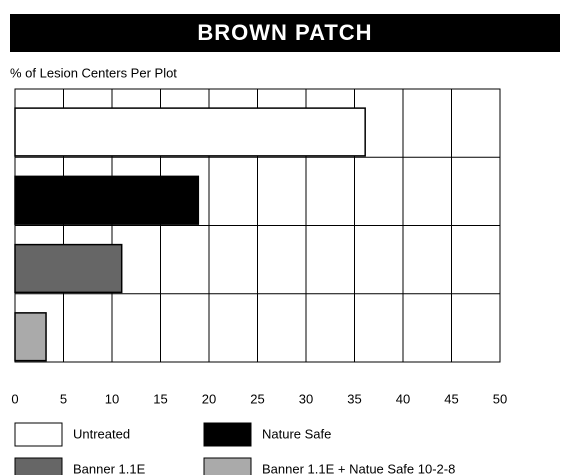  I want to click on x-tick-label: 30, so click(306, 398).